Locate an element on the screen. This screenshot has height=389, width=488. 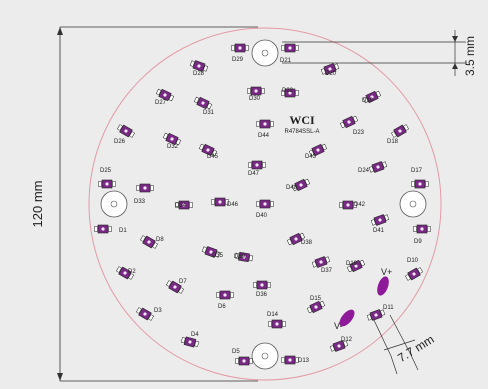
led-label-d30: D30 is located at coordinates (255, 99).